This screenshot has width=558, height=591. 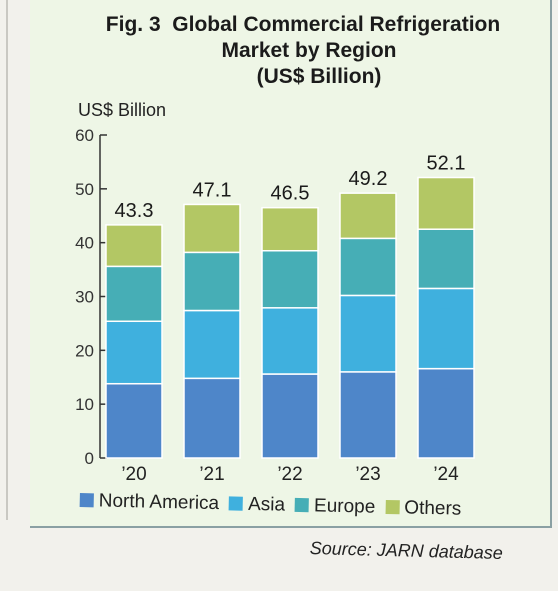 What do you see at coordinates (290, 194) in the screenshot?
I see `bar-total-label: 46.5` at bounding box center [290, 194].